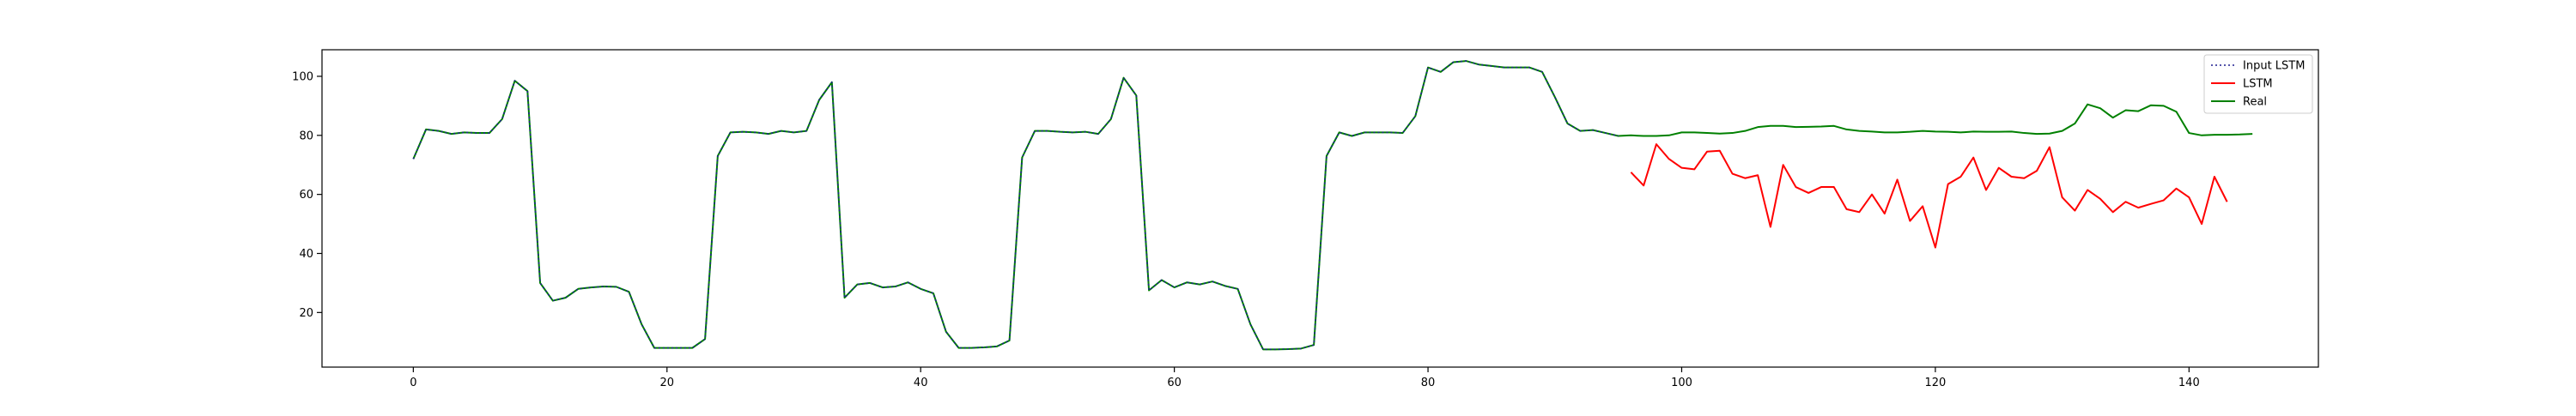 Image resolution: width=2576 pixels, height=416 pixels. I want to click on y-tick-label: 100, so click(302, 76).